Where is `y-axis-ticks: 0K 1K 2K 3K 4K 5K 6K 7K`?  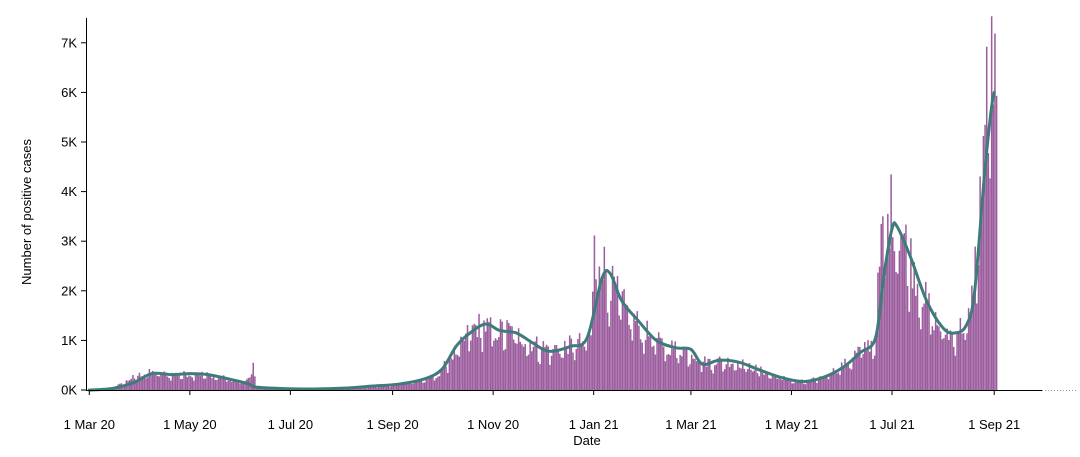
y-axis-ticks: 0K 1K 2K 3K 4K 5K 6K 7K is located at coordinates (73, 216).